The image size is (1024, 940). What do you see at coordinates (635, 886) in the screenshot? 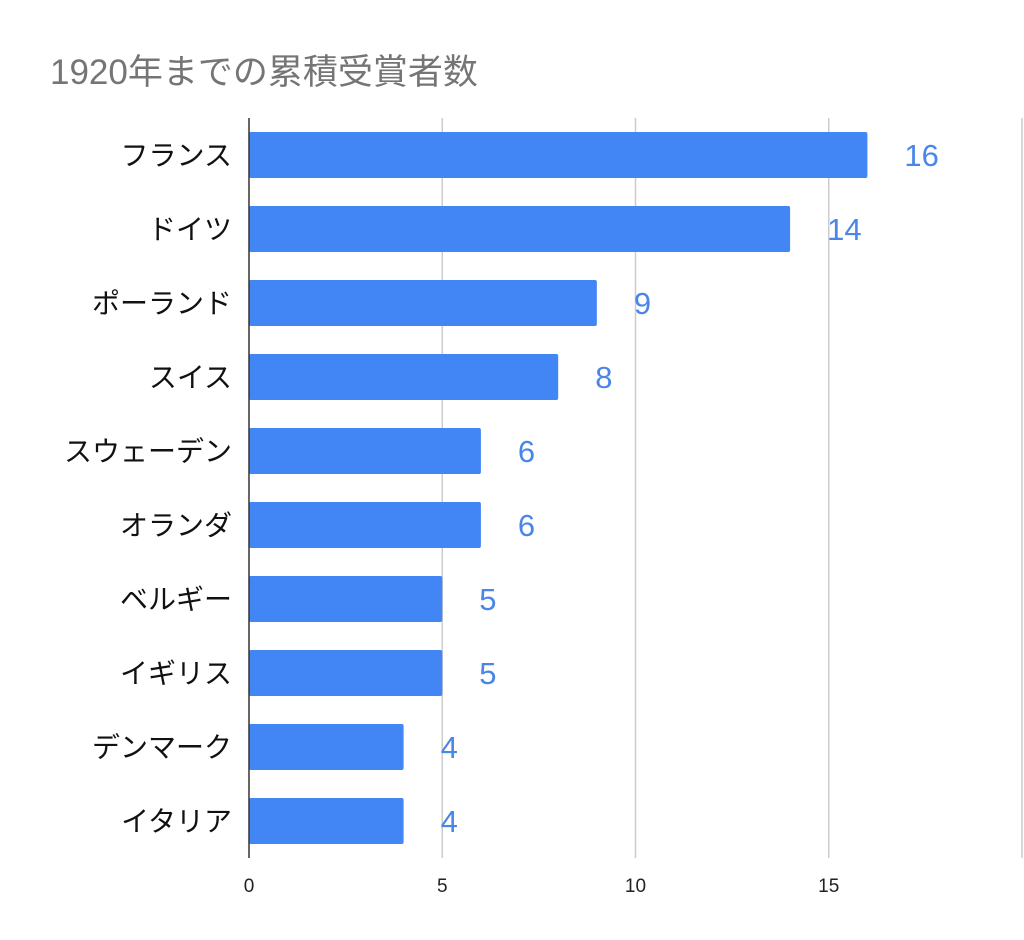
I see `x-tick-label: 10` at bounding box center [635, 886].